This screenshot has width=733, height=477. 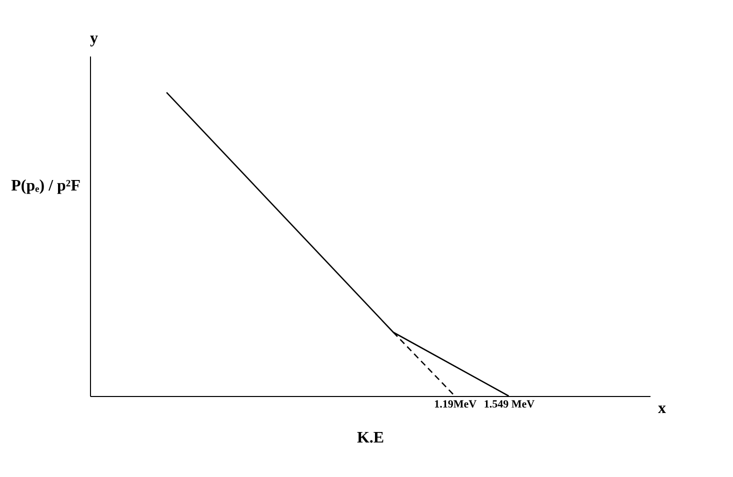 What do you see at coordinates (455, 404) in the screenshot?
I see `x-tick-label: 1.19MeV` at bounding box center [455, 404].